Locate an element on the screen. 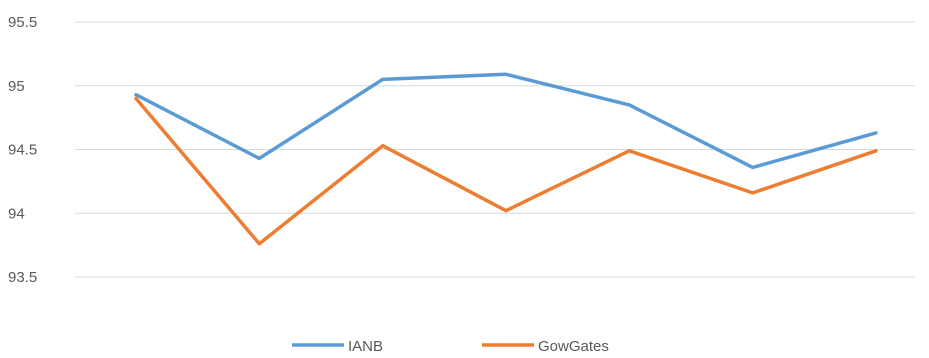  y-tick-label: 94 is located at coordinates (16, 213).